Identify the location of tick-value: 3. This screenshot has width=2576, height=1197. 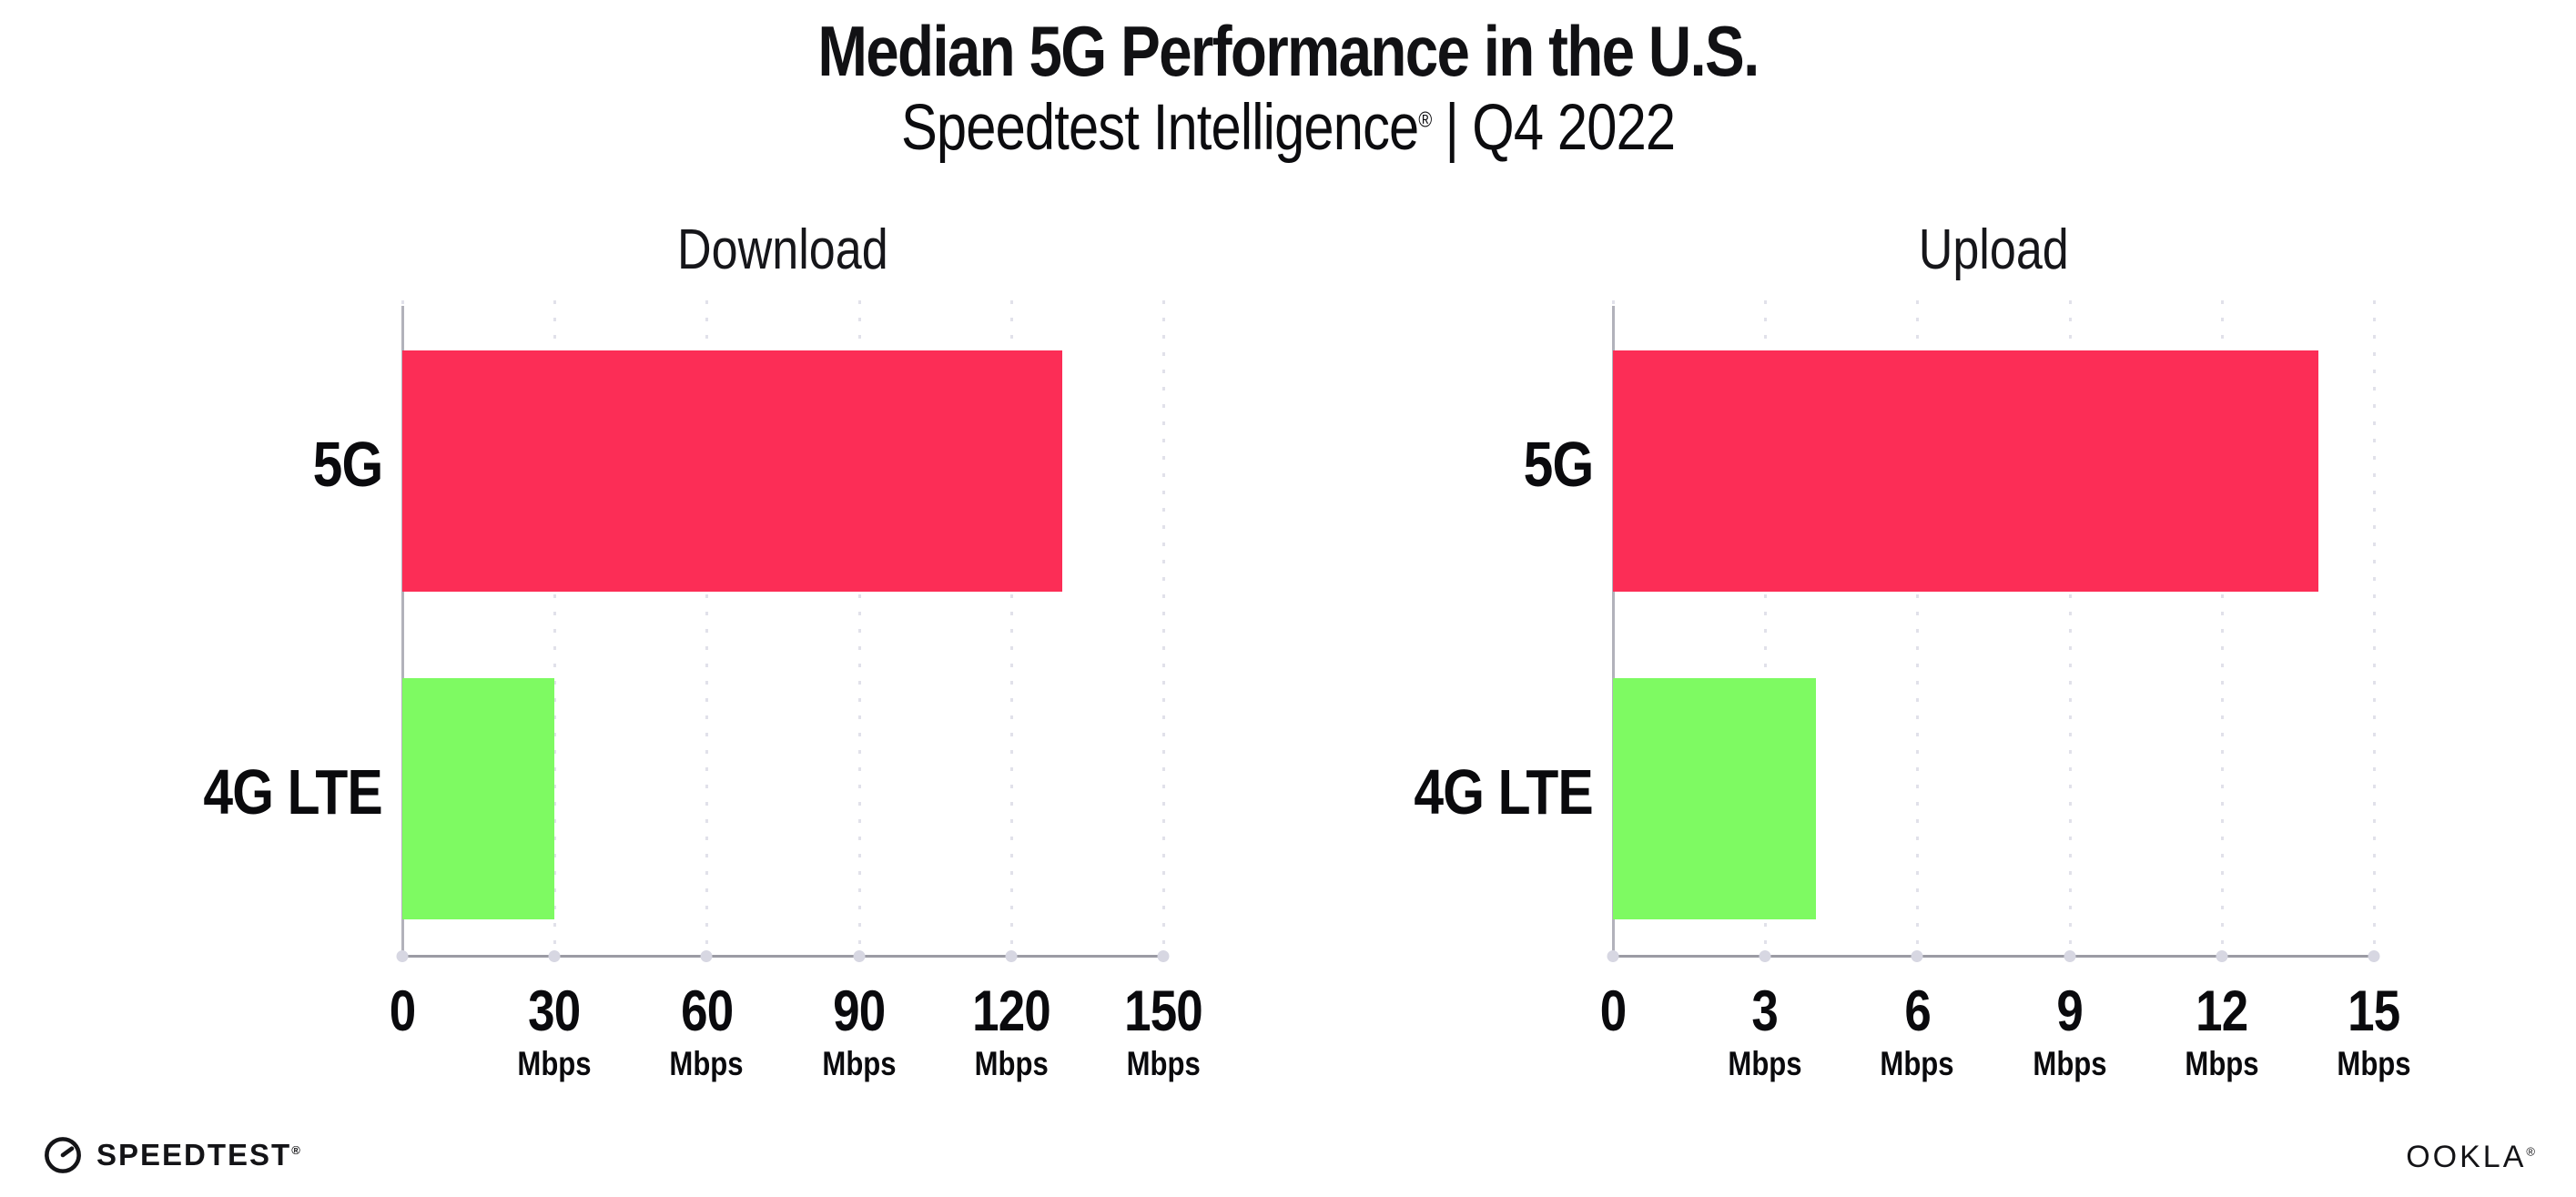
(1765, 1011).